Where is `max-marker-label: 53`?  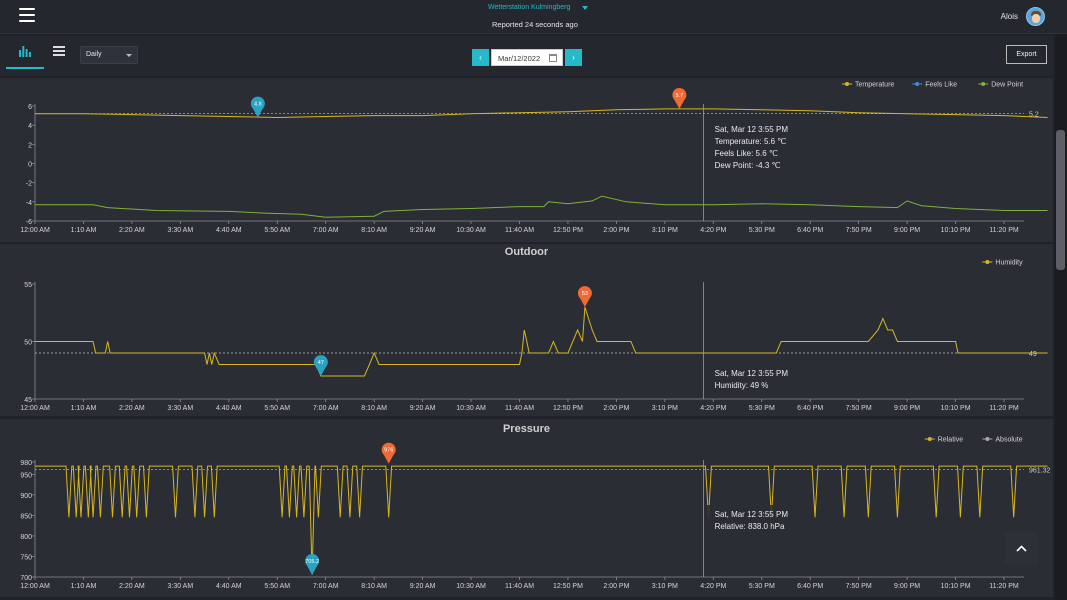
max-marker-label: 53 is located at coordinates (585, 294).